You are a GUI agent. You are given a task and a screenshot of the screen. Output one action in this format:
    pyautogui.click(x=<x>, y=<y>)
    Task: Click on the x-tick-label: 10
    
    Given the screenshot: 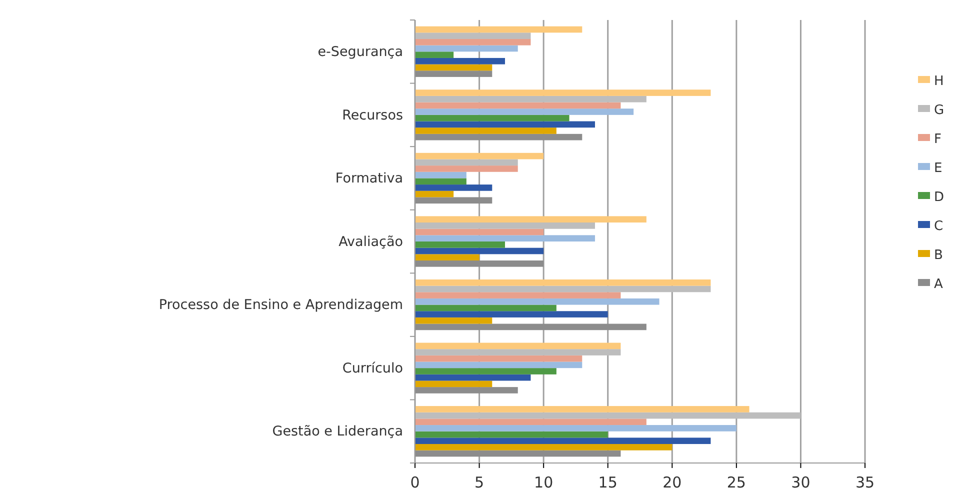 What is the action you would take?
    pyautogui.click(x=544, y=483)
    